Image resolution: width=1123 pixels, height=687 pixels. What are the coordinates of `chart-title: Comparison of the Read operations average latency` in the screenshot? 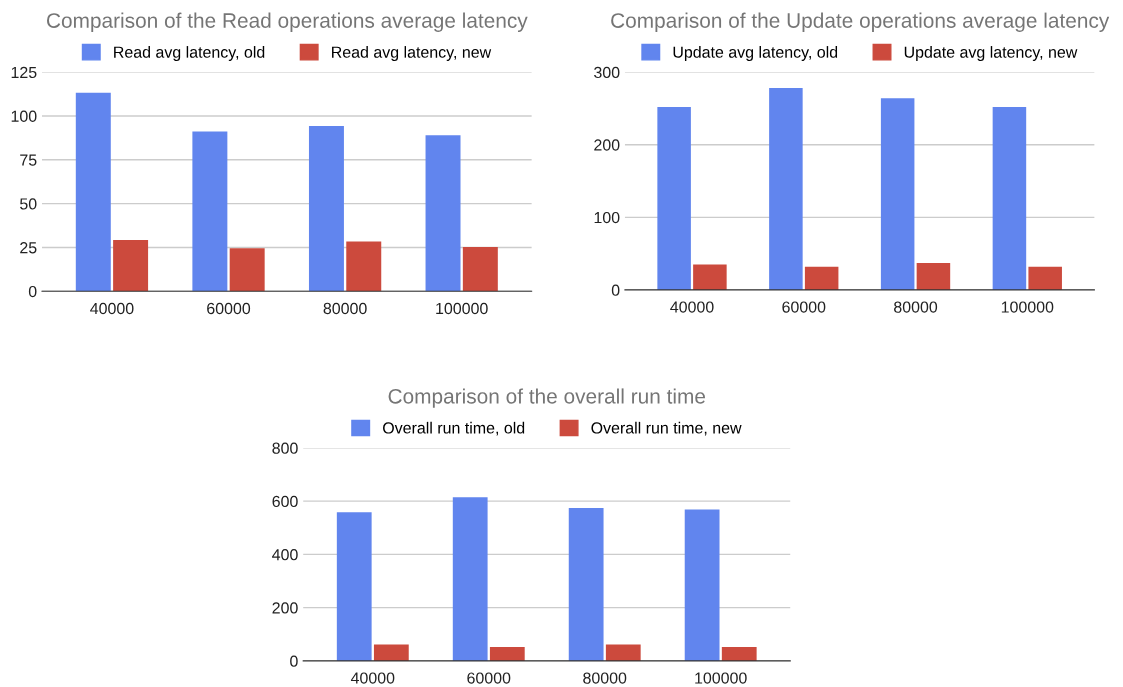 It's located at (287, 22).